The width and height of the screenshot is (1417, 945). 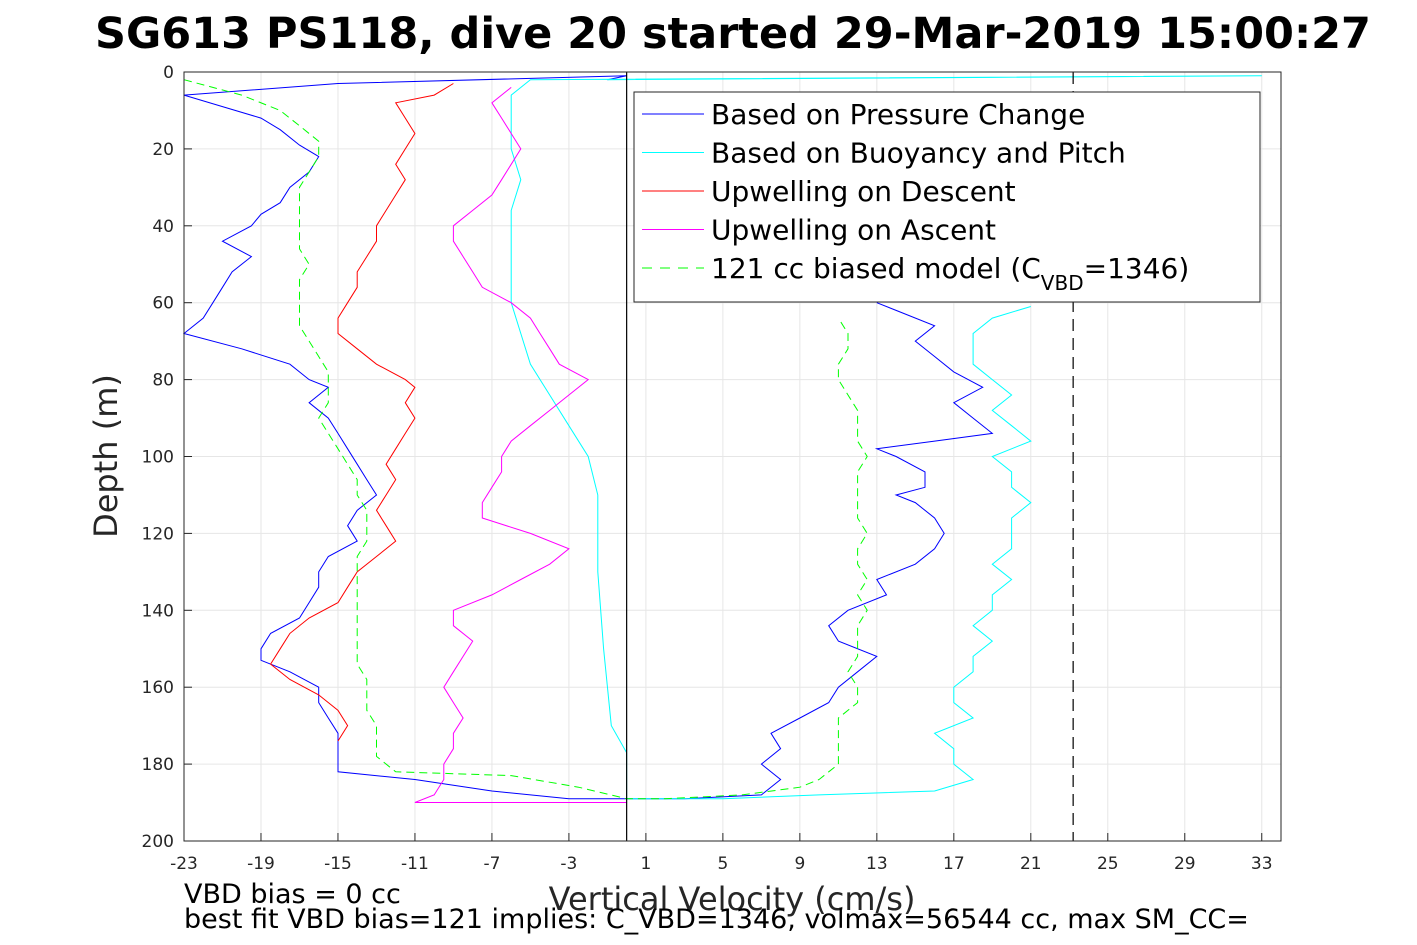 I want to click on legend-label-4: 121 cc biased model (CVBD=1346), so click(x=950, y=273).